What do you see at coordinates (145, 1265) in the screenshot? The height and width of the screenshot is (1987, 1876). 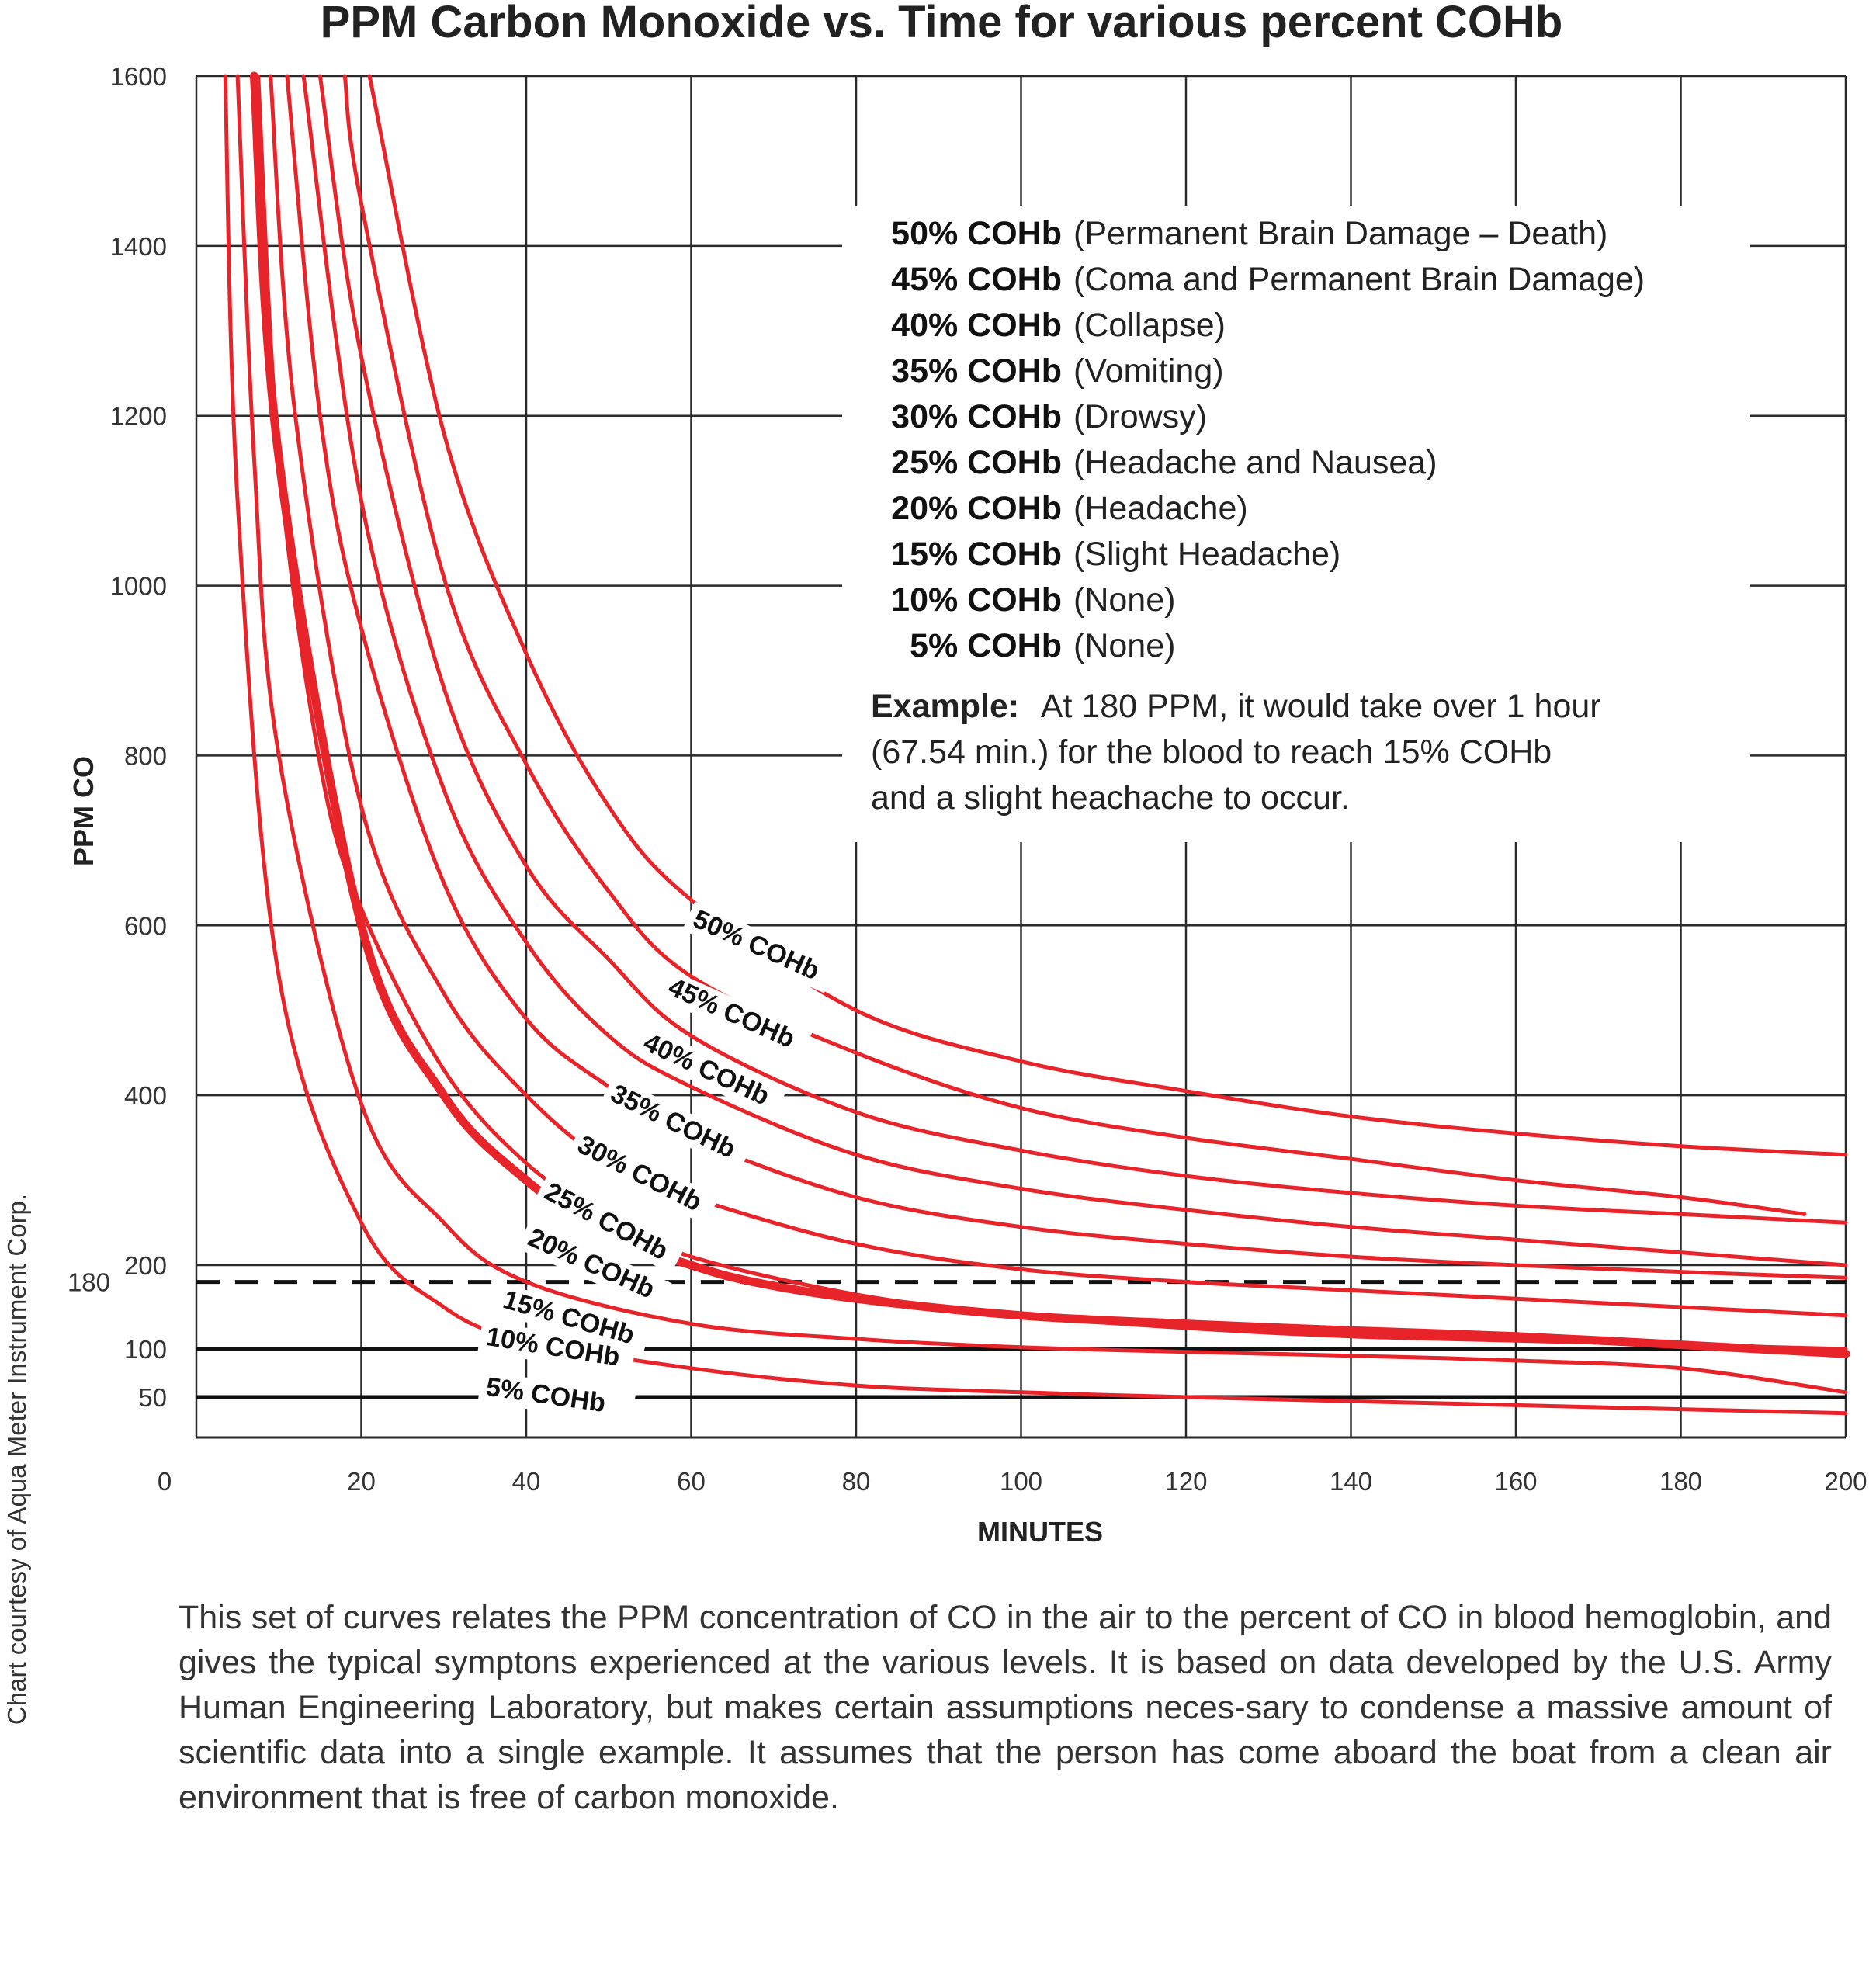 I see `y-tick-200: 200` at bounding box center [145, 1265].